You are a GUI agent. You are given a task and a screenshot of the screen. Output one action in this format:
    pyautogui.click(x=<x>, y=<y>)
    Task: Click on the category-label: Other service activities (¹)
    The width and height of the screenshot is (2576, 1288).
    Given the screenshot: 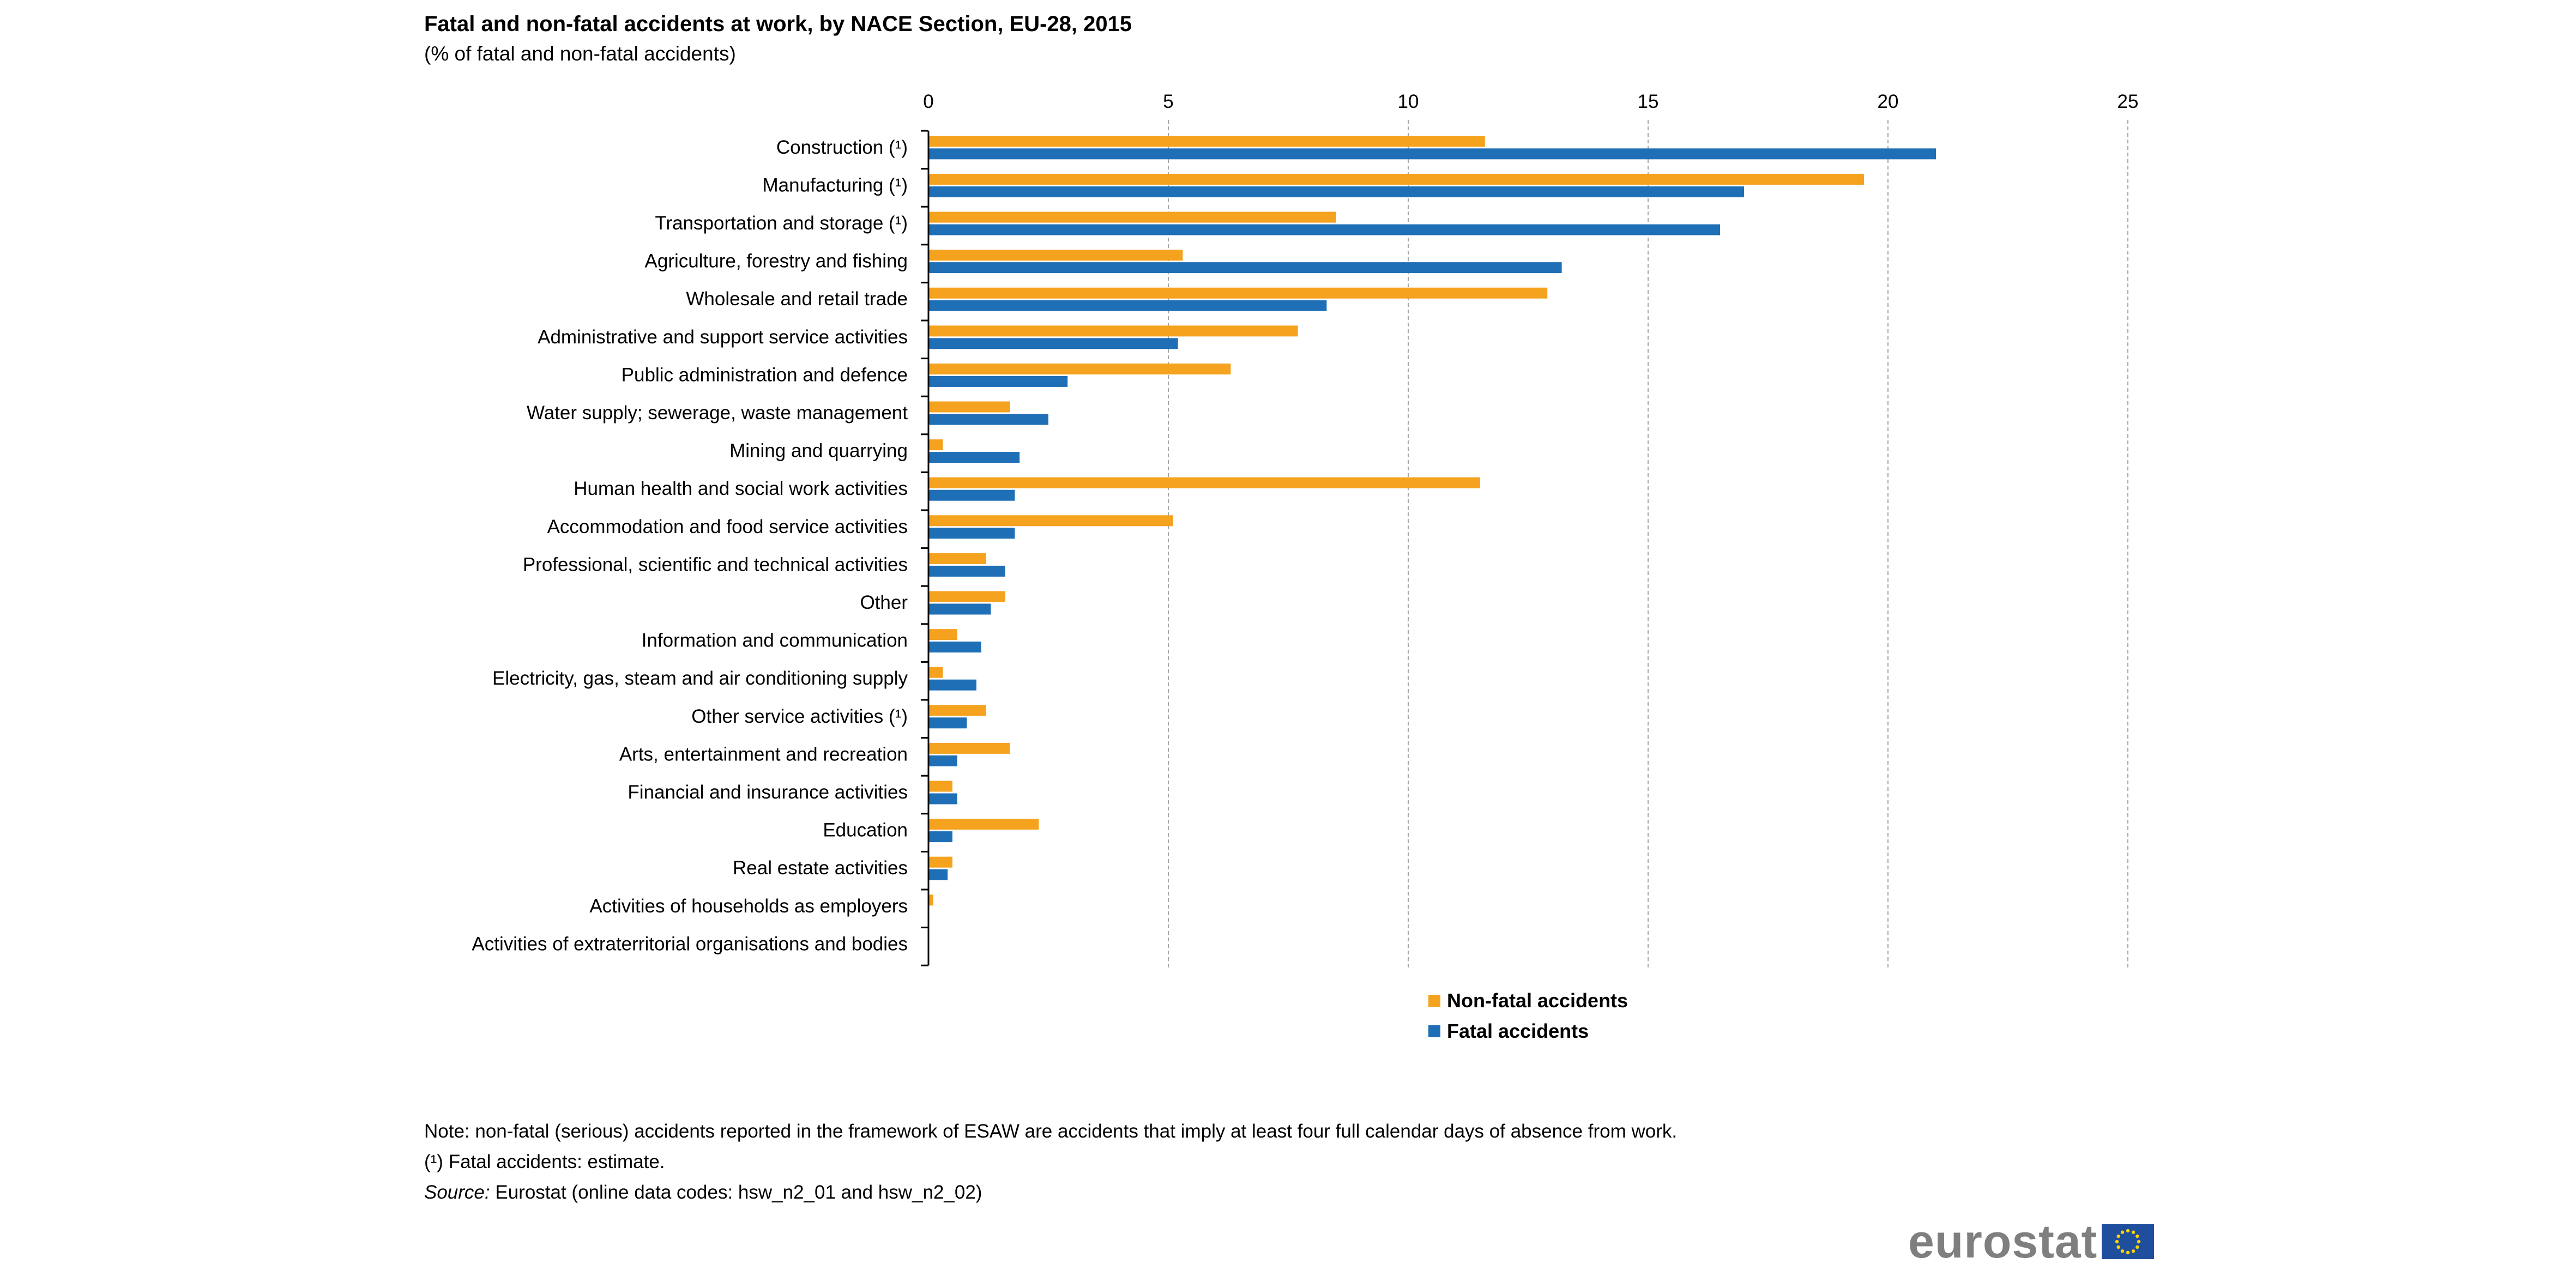 What is the action you would take?
    pyautogui.click(x=800, y=716)
    